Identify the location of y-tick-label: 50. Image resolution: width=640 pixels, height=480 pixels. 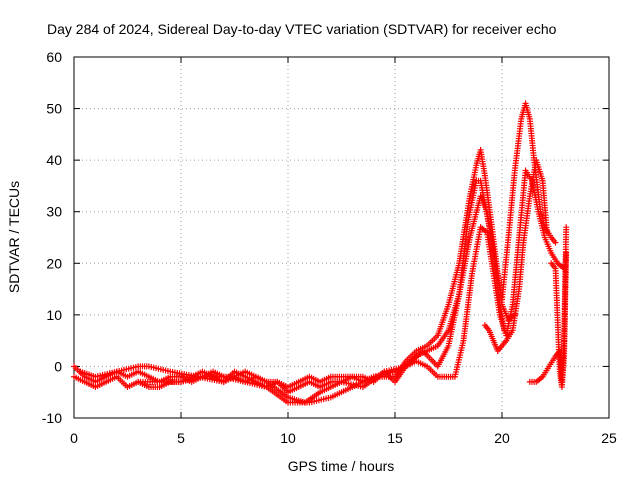
(54, 109).